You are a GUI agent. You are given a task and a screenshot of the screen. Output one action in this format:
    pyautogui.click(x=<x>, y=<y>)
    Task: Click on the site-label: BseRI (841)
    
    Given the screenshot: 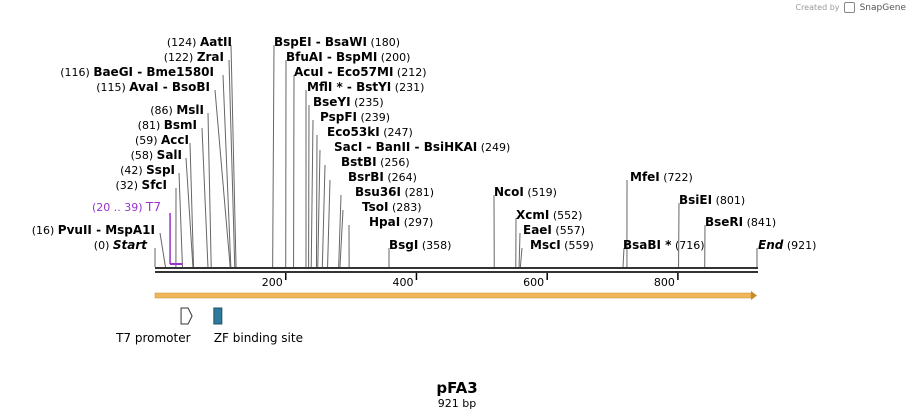 What is the action you would take?
    pyautogui.click(x=740, y=222)
    